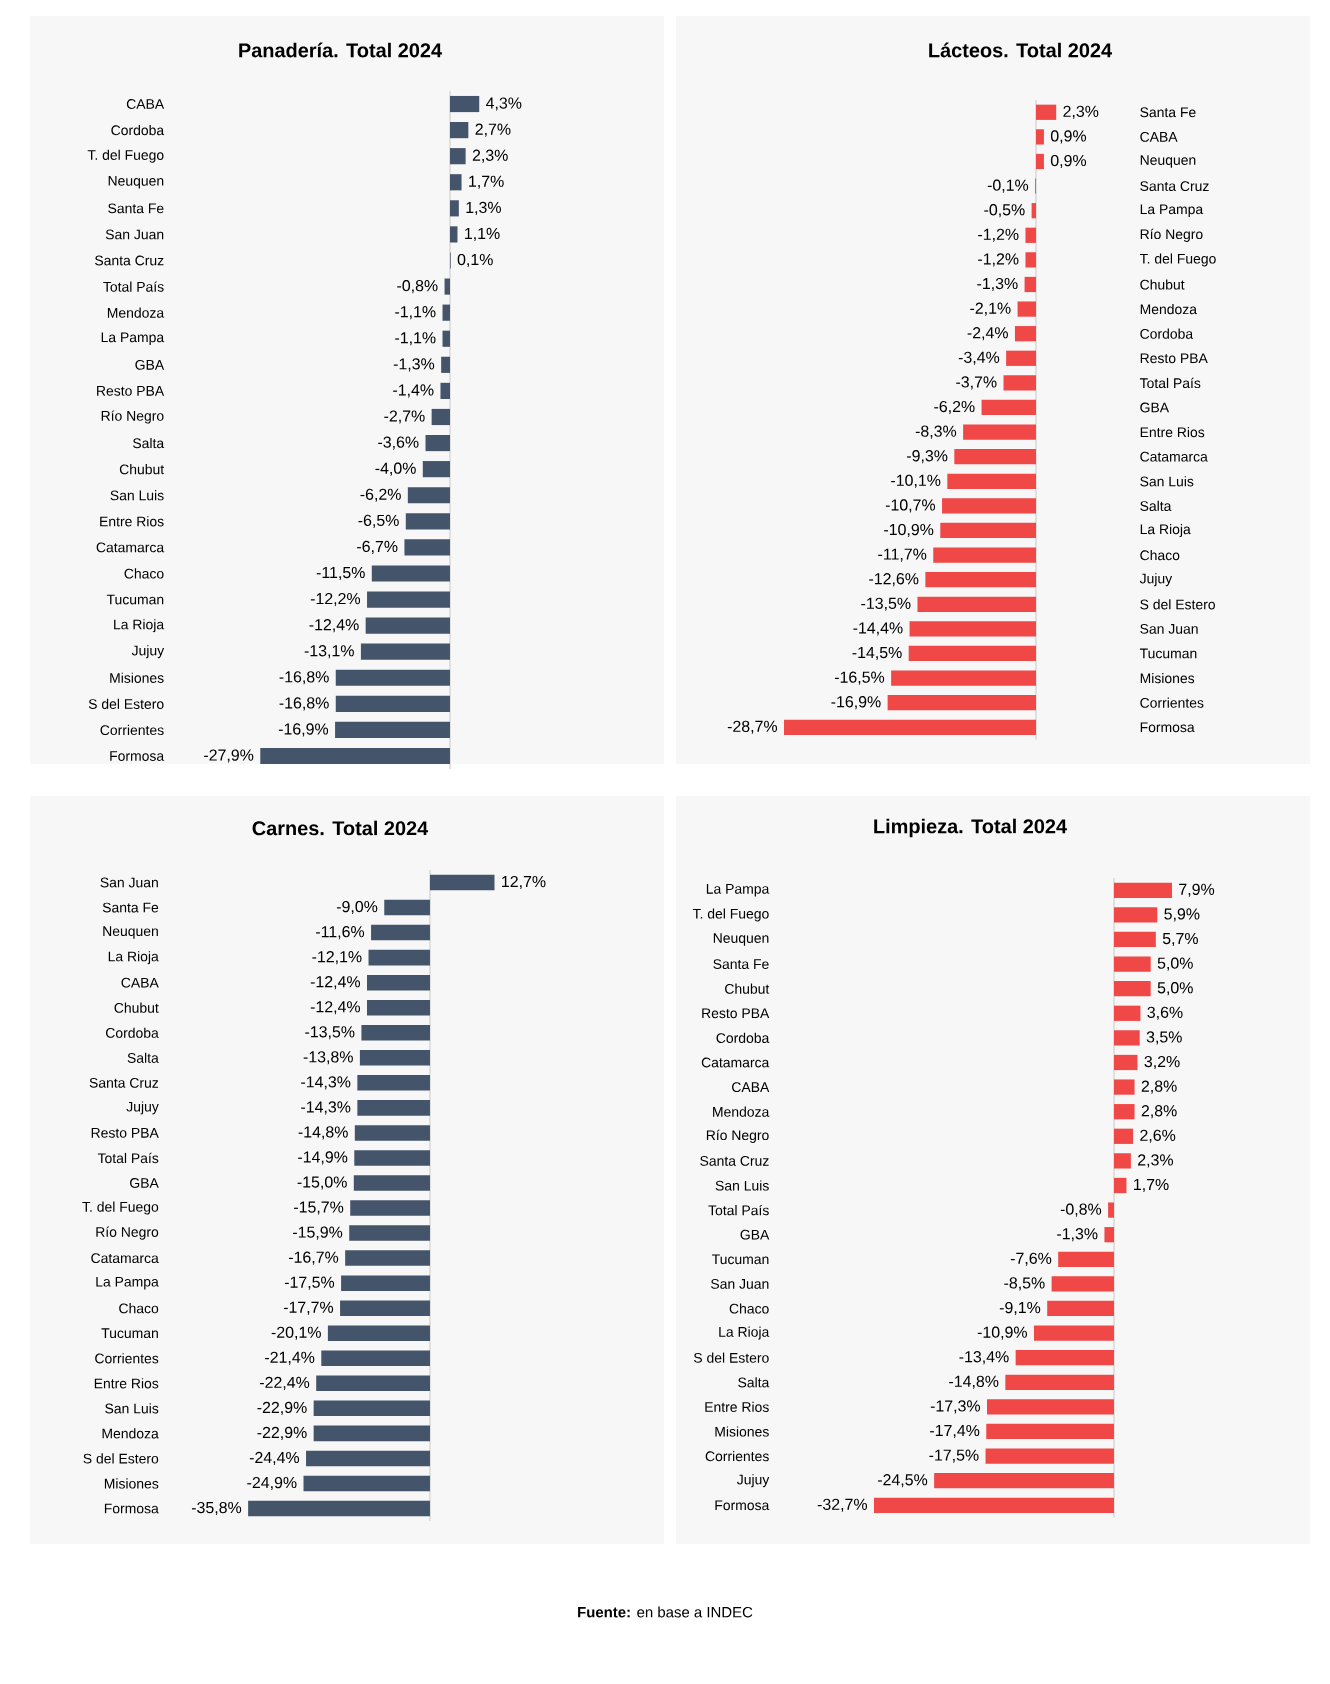 This screenshot has height=1684, width=1330. What do you see at coordinates (340, 828) in the screenshot?
I see `chart-title: Carnes. Total 2024` at bounding box center [340, 828].